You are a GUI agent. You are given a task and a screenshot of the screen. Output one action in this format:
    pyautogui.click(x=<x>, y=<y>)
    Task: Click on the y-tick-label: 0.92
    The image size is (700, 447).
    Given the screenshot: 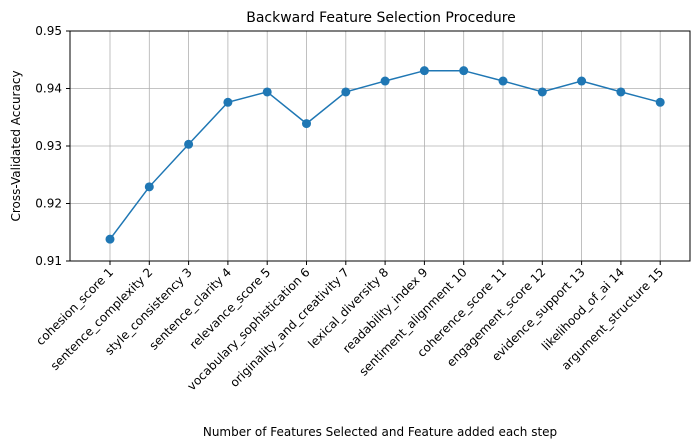 What is the action you would take?
    pyautogui.click(x=48, y=204)
    